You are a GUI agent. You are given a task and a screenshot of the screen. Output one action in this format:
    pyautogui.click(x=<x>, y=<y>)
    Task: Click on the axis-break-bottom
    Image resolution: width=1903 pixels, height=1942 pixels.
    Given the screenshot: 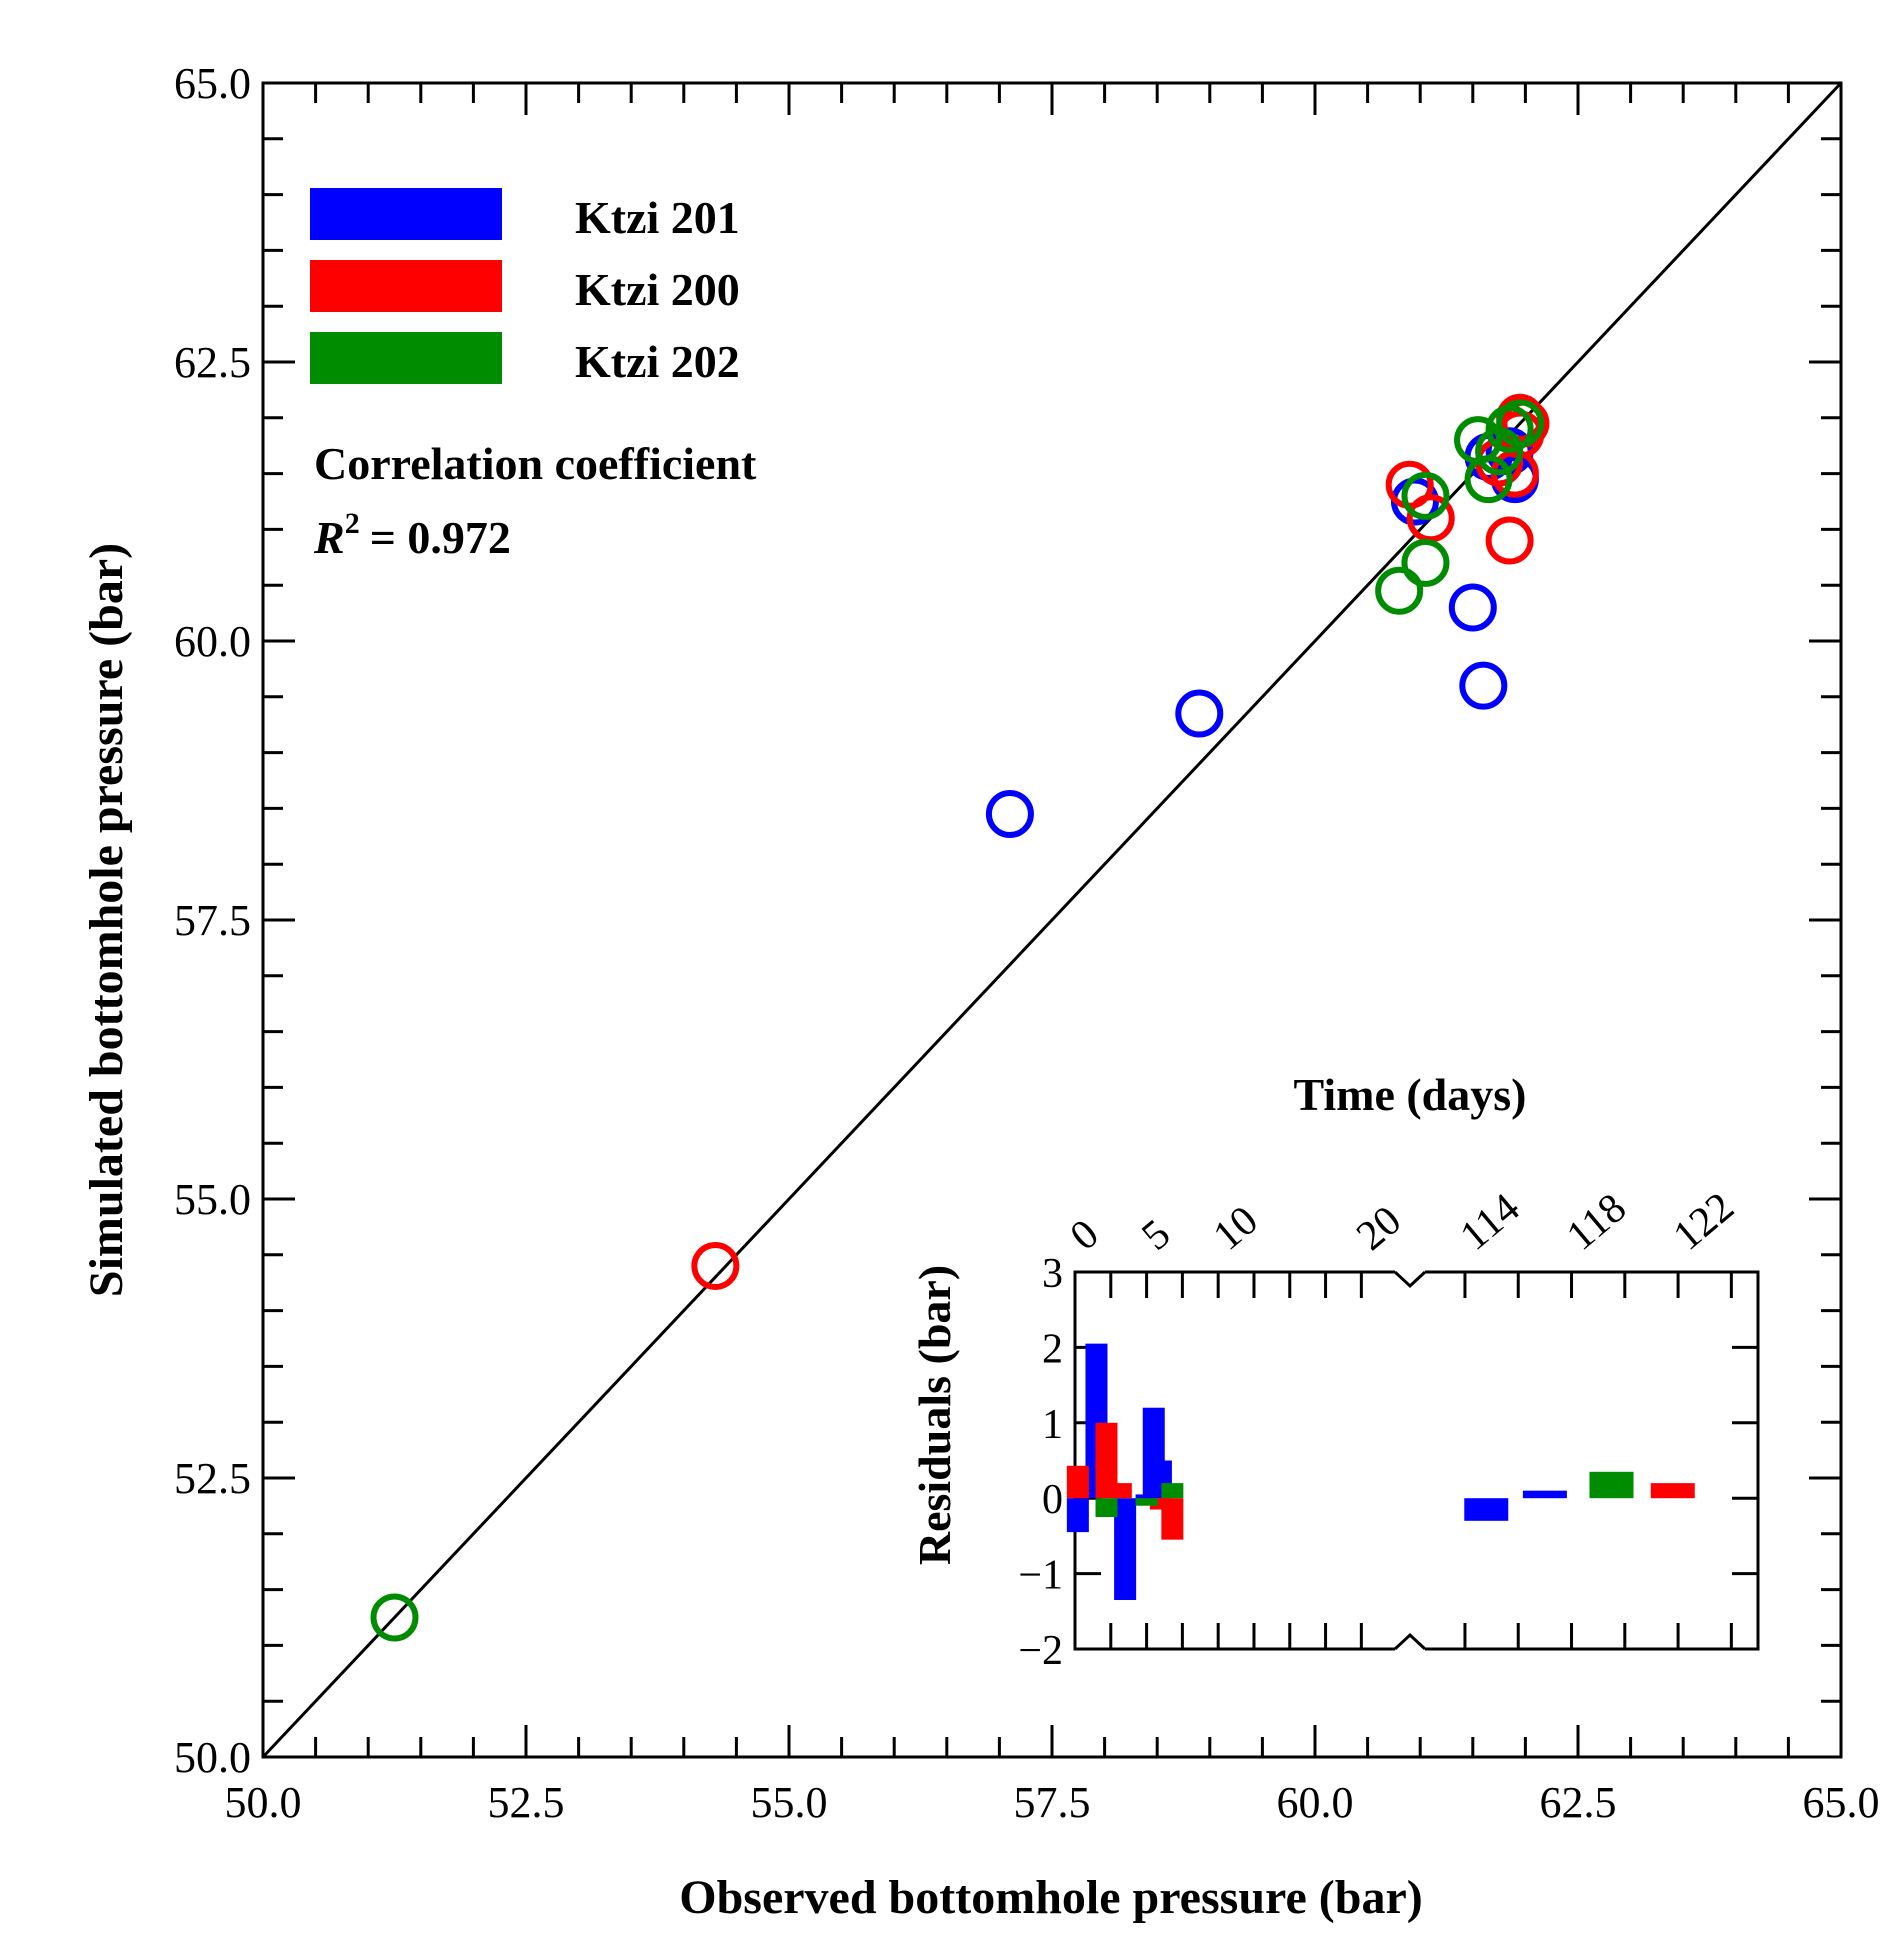 What is the action you would take?
    pyautogui.click(x=1410, y=1641)
    